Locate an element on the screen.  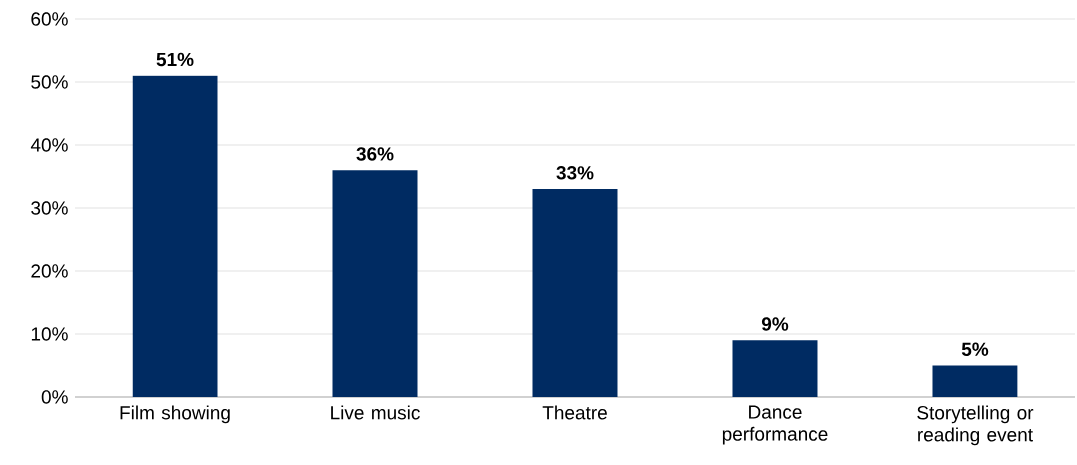
data-label: 5% is located at coordinates (975, 349).